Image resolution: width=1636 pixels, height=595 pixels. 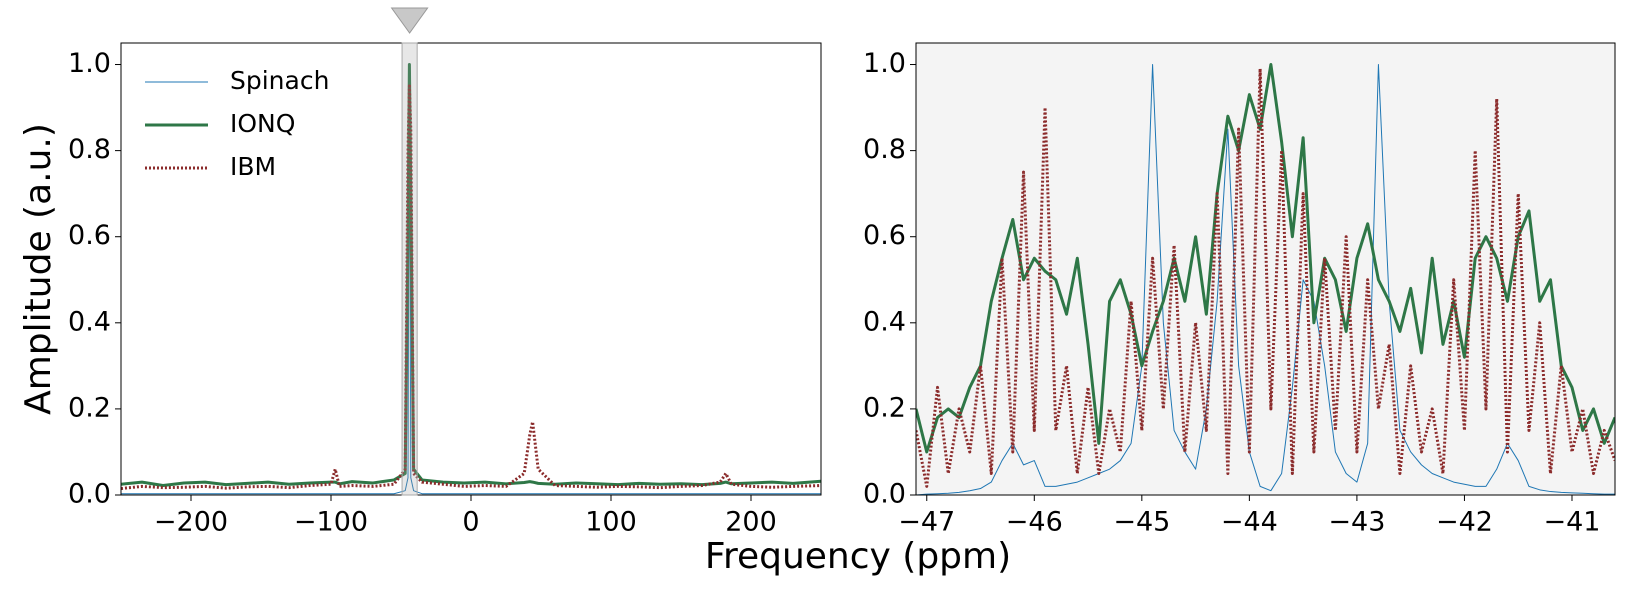 What do you see at coordinates (611, 522) in the screenshot?
I see `x-tick-label: 100` at bounding box center [611, 522].